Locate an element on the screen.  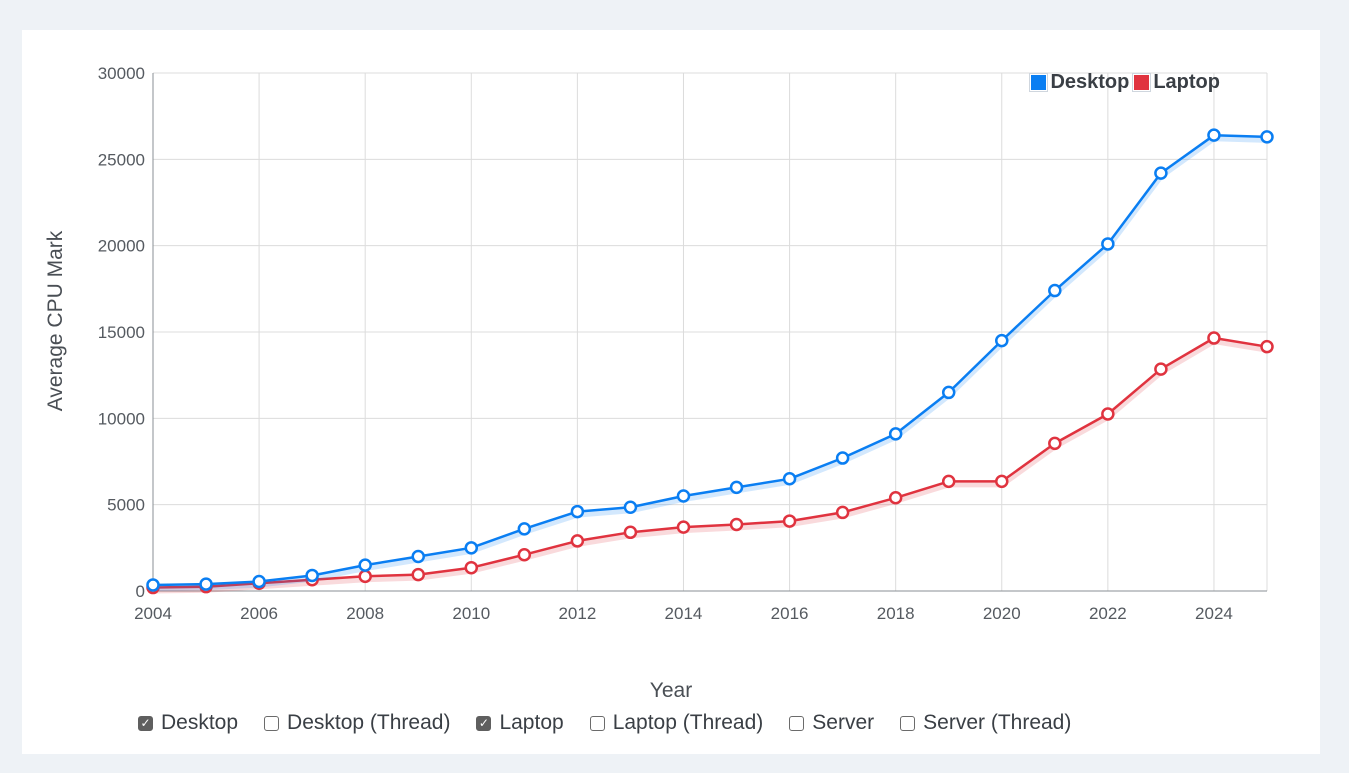
checkbox-laptop: ✓ is located at coordinates (484, 723).